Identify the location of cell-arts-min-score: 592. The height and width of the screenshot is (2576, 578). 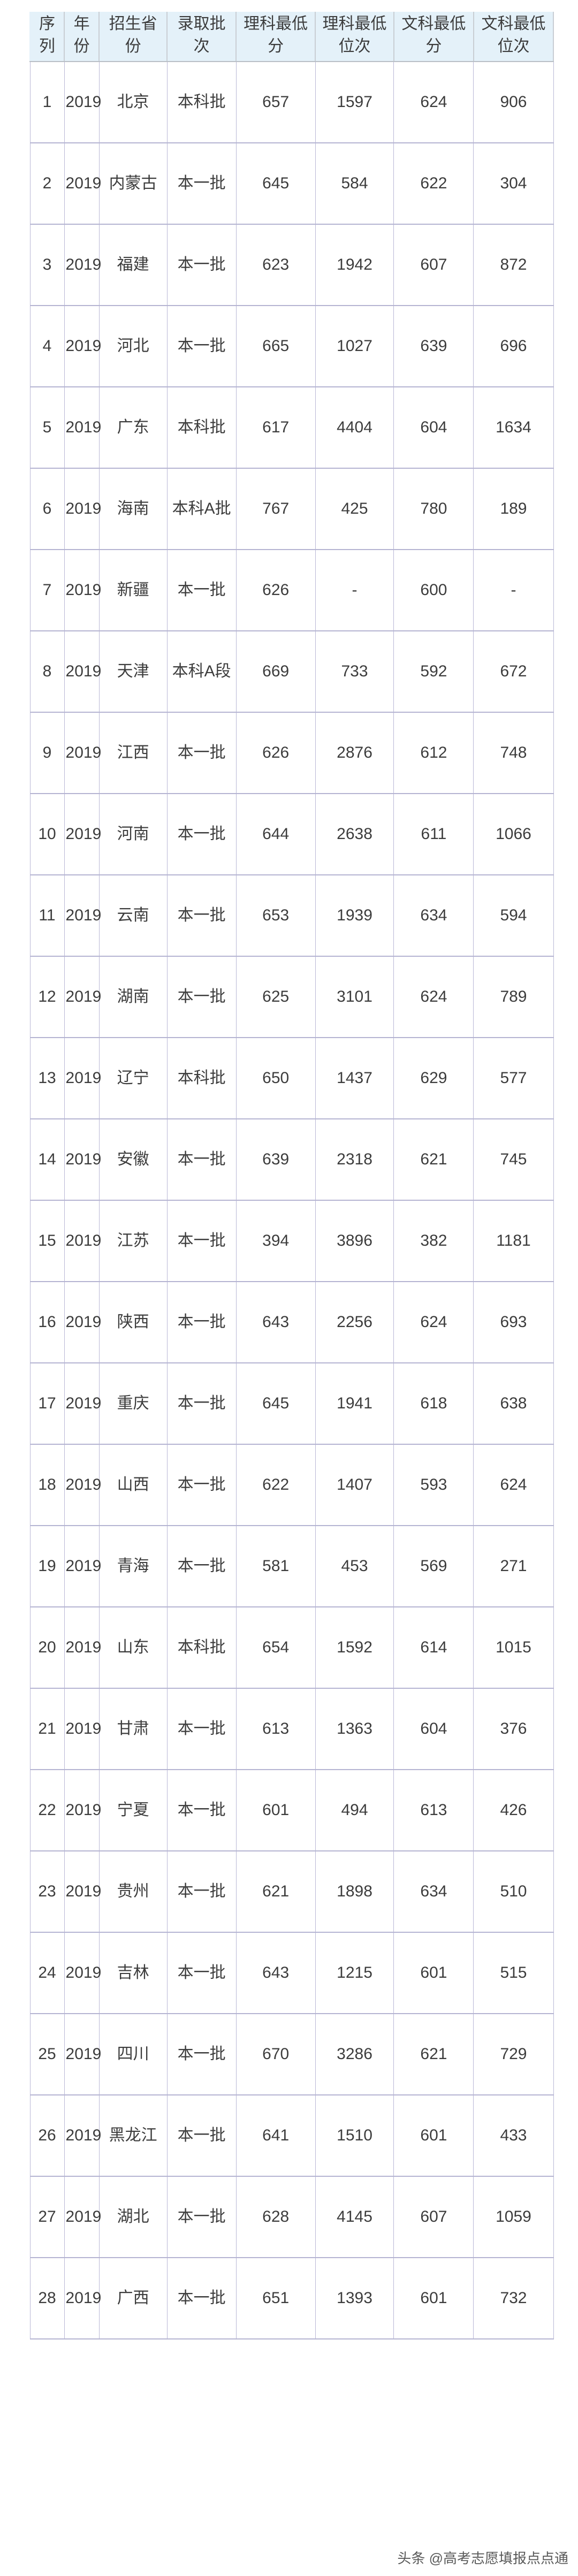
(433, 671).